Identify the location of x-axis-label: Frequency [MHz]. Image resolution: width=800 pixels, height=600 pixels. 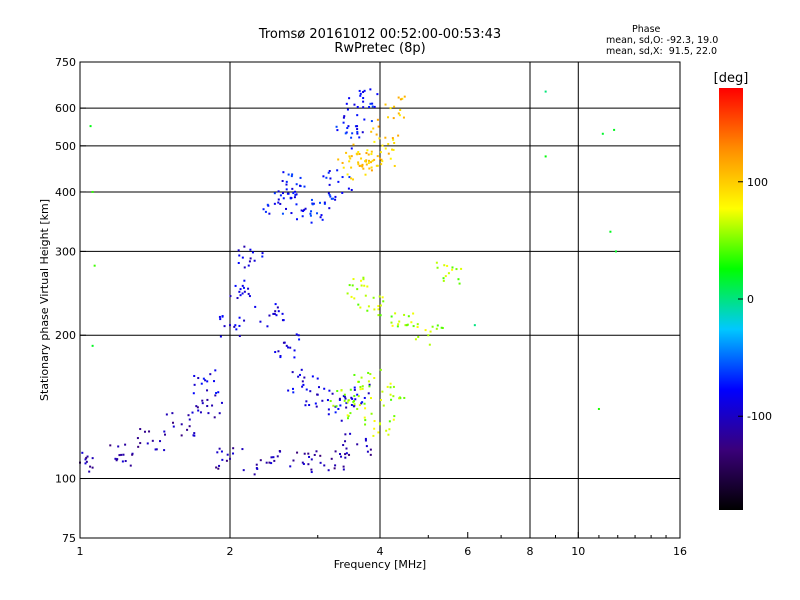
(380, 564).